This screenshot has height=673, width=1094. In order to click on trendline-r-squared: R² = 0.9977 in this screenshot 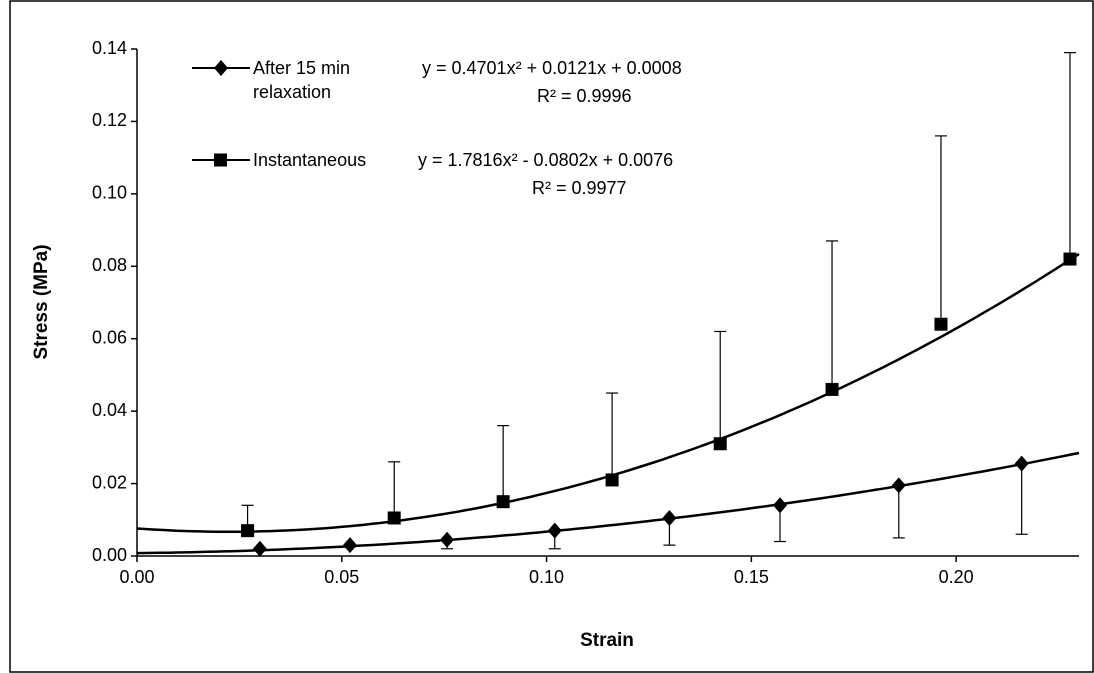, I will do `click(579, 188)`.